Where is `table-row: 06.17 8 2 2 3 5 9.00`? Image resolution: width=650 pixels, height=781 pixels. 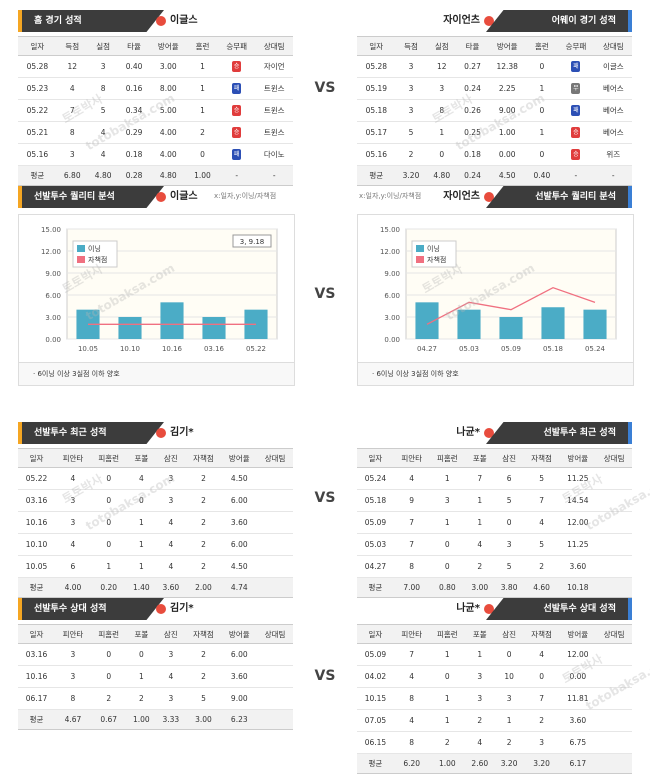
table-row: 06.17 8 2 2 3 5 9.00 is located at coordinates (155, 698).